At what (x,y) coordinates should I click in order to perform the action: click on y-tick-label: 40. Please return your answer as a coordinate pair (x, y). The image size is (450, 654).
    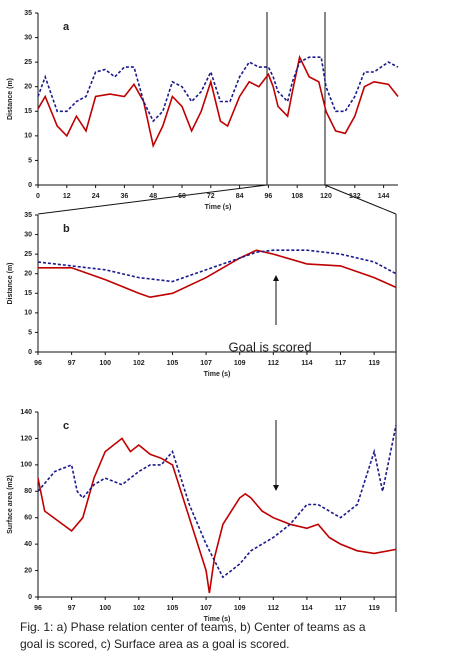
    Looking at the image, I should click on (28, 544).